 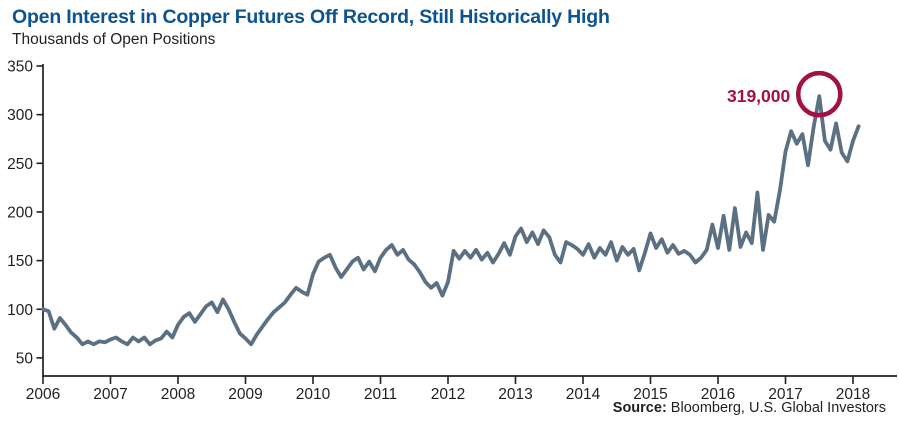 I want to click on y-axis-tick-label: 250, so click(x=20, y=164).